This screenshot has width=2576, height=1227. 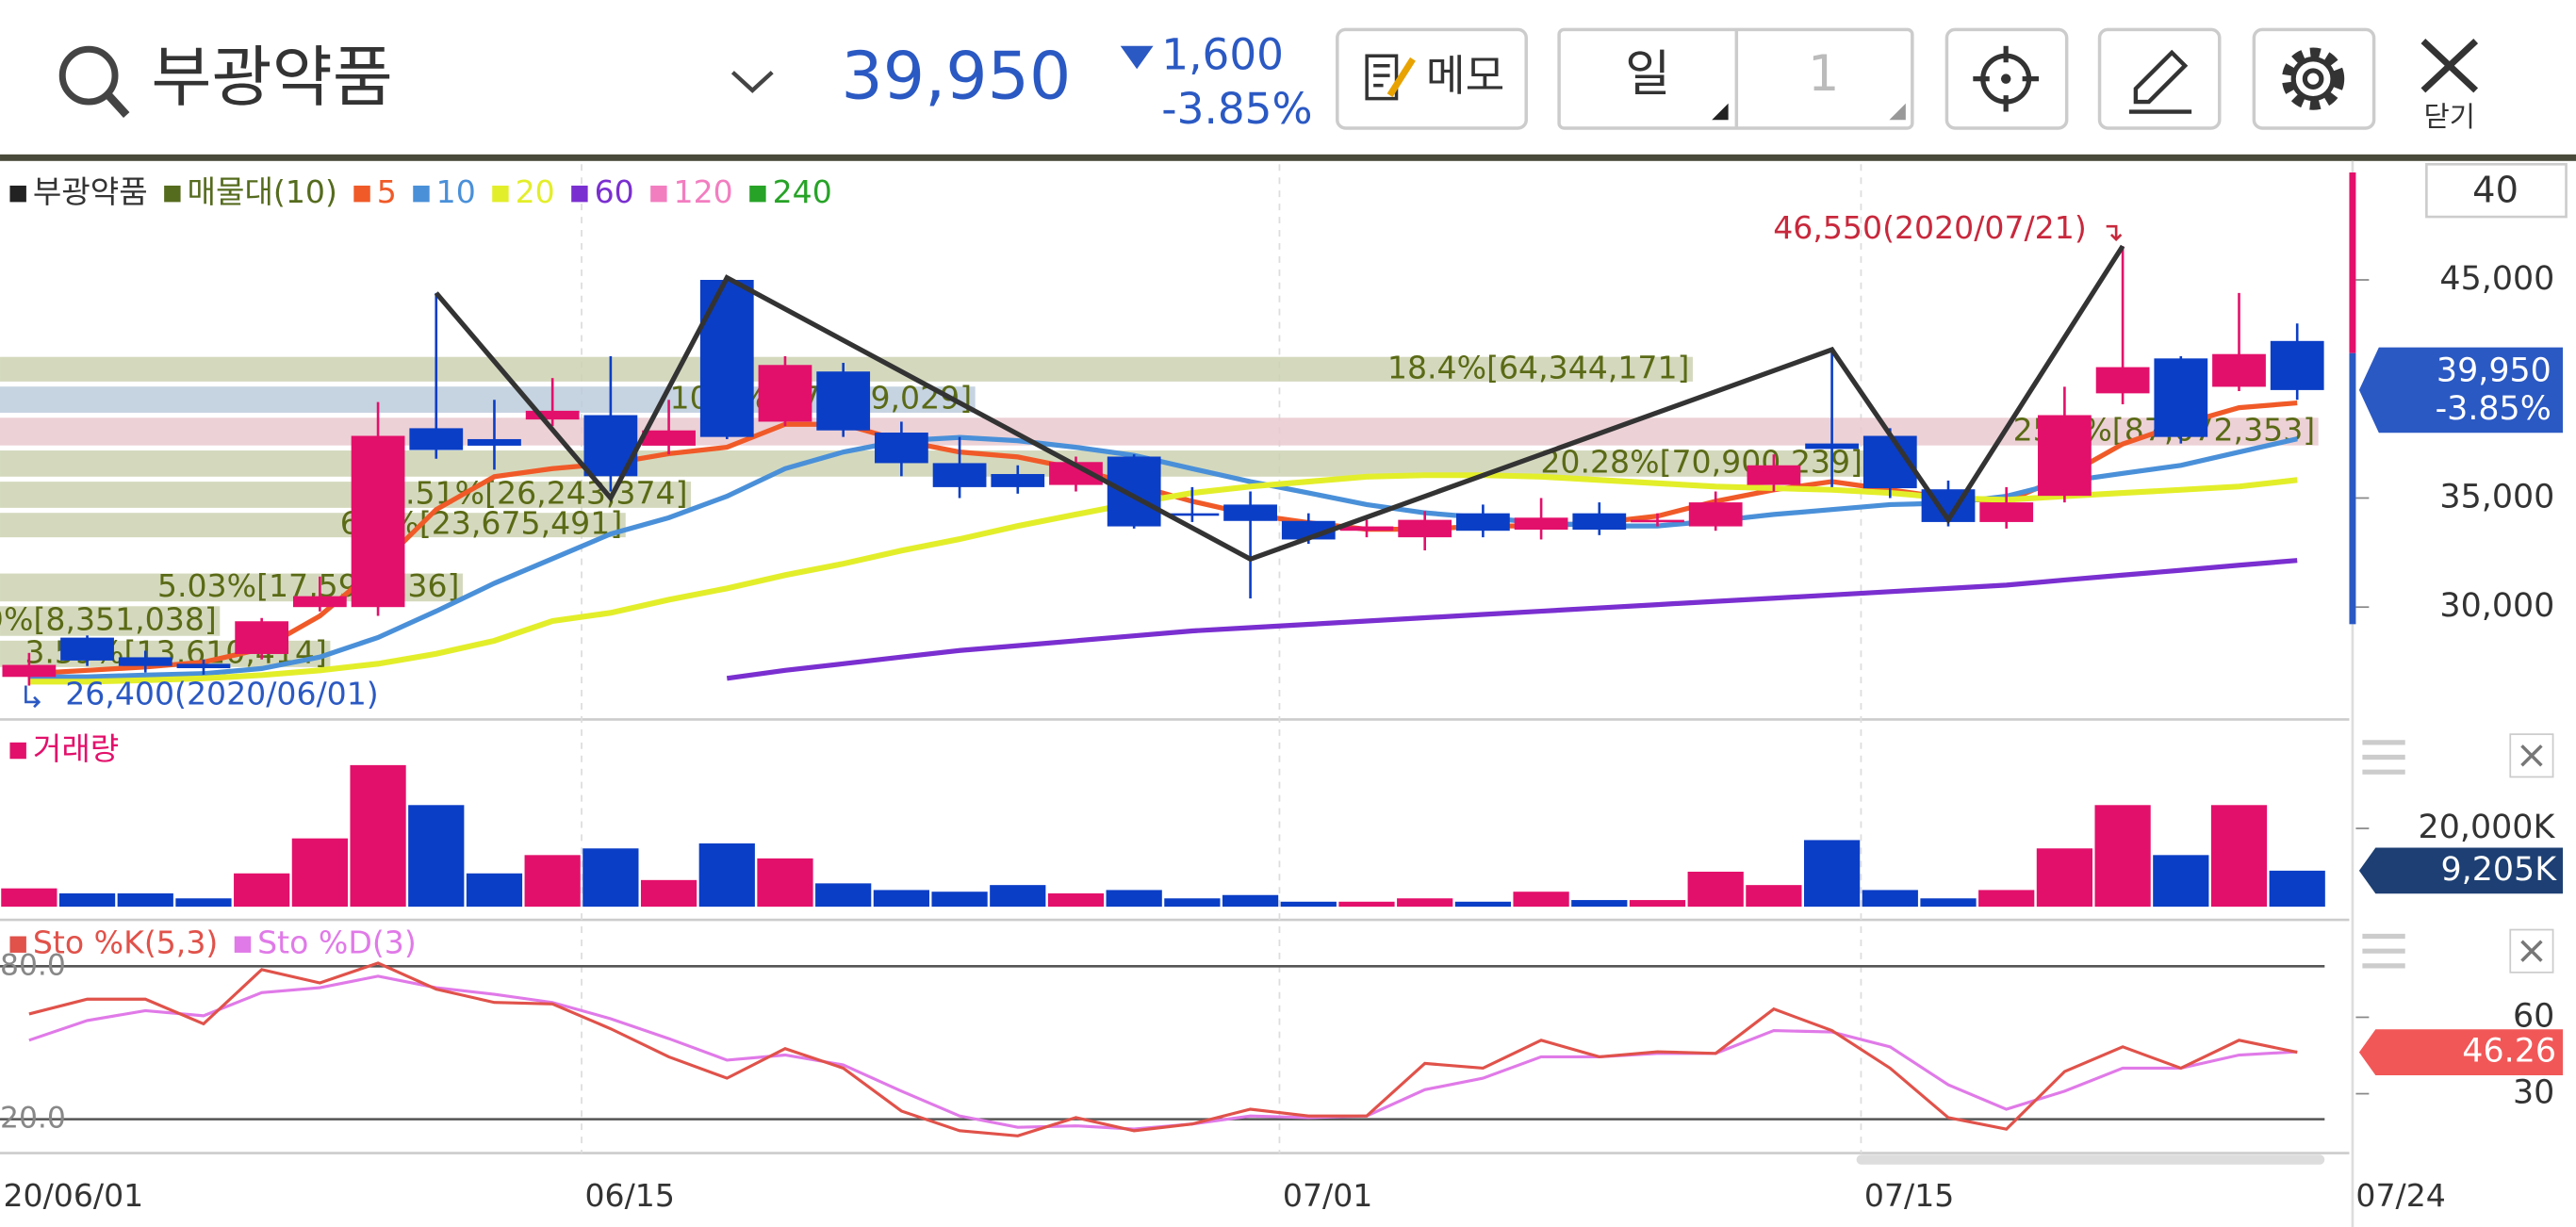 What do you see at coordinates (90, 191) in the screenshot?
I see `legend-label: 부광약품` at bounding box center [90, 191].